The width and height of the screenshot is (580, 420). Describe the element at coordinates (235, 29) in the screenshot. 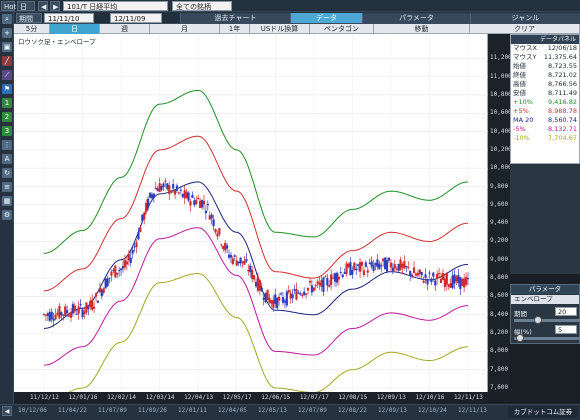

I see `tab-year: 1年` at that location.